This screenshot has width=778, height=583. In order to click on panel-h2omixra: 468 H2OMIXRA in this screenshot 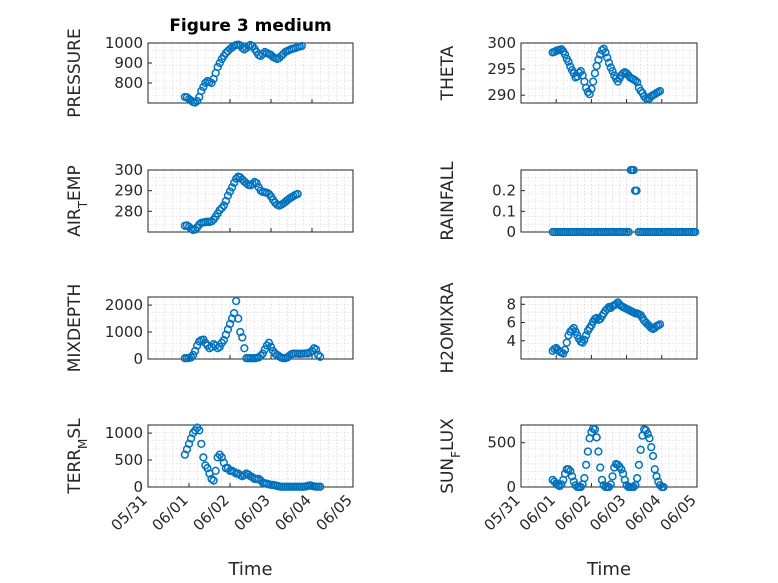, I will do `click(568, 328)`.